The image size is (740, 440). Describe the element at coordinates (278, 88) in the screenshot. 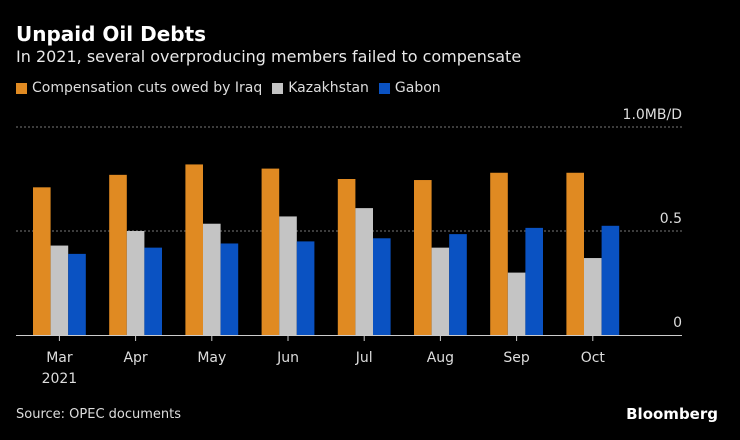

I see `legend-swatch-kazakhstan` at that location.